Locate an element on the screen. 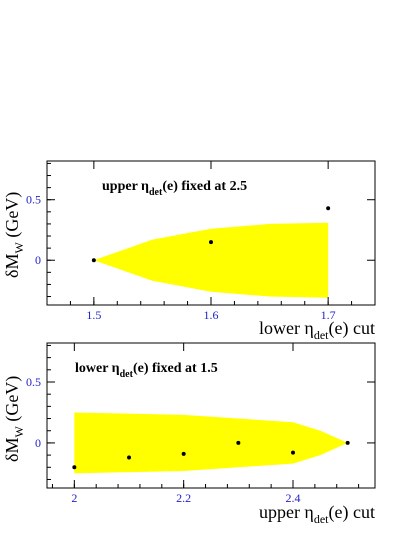 Image resolution: width=415 pixels, height=537 pixels. top-uncertainty-band is located at coordinates (211, 260).